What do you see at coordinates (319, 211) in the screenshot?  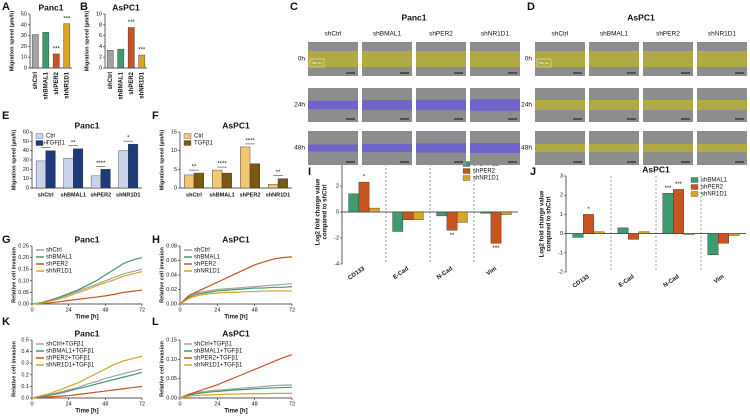 I see `y-axis-label: Log2 fold change value` at bounding box center [319, 211].